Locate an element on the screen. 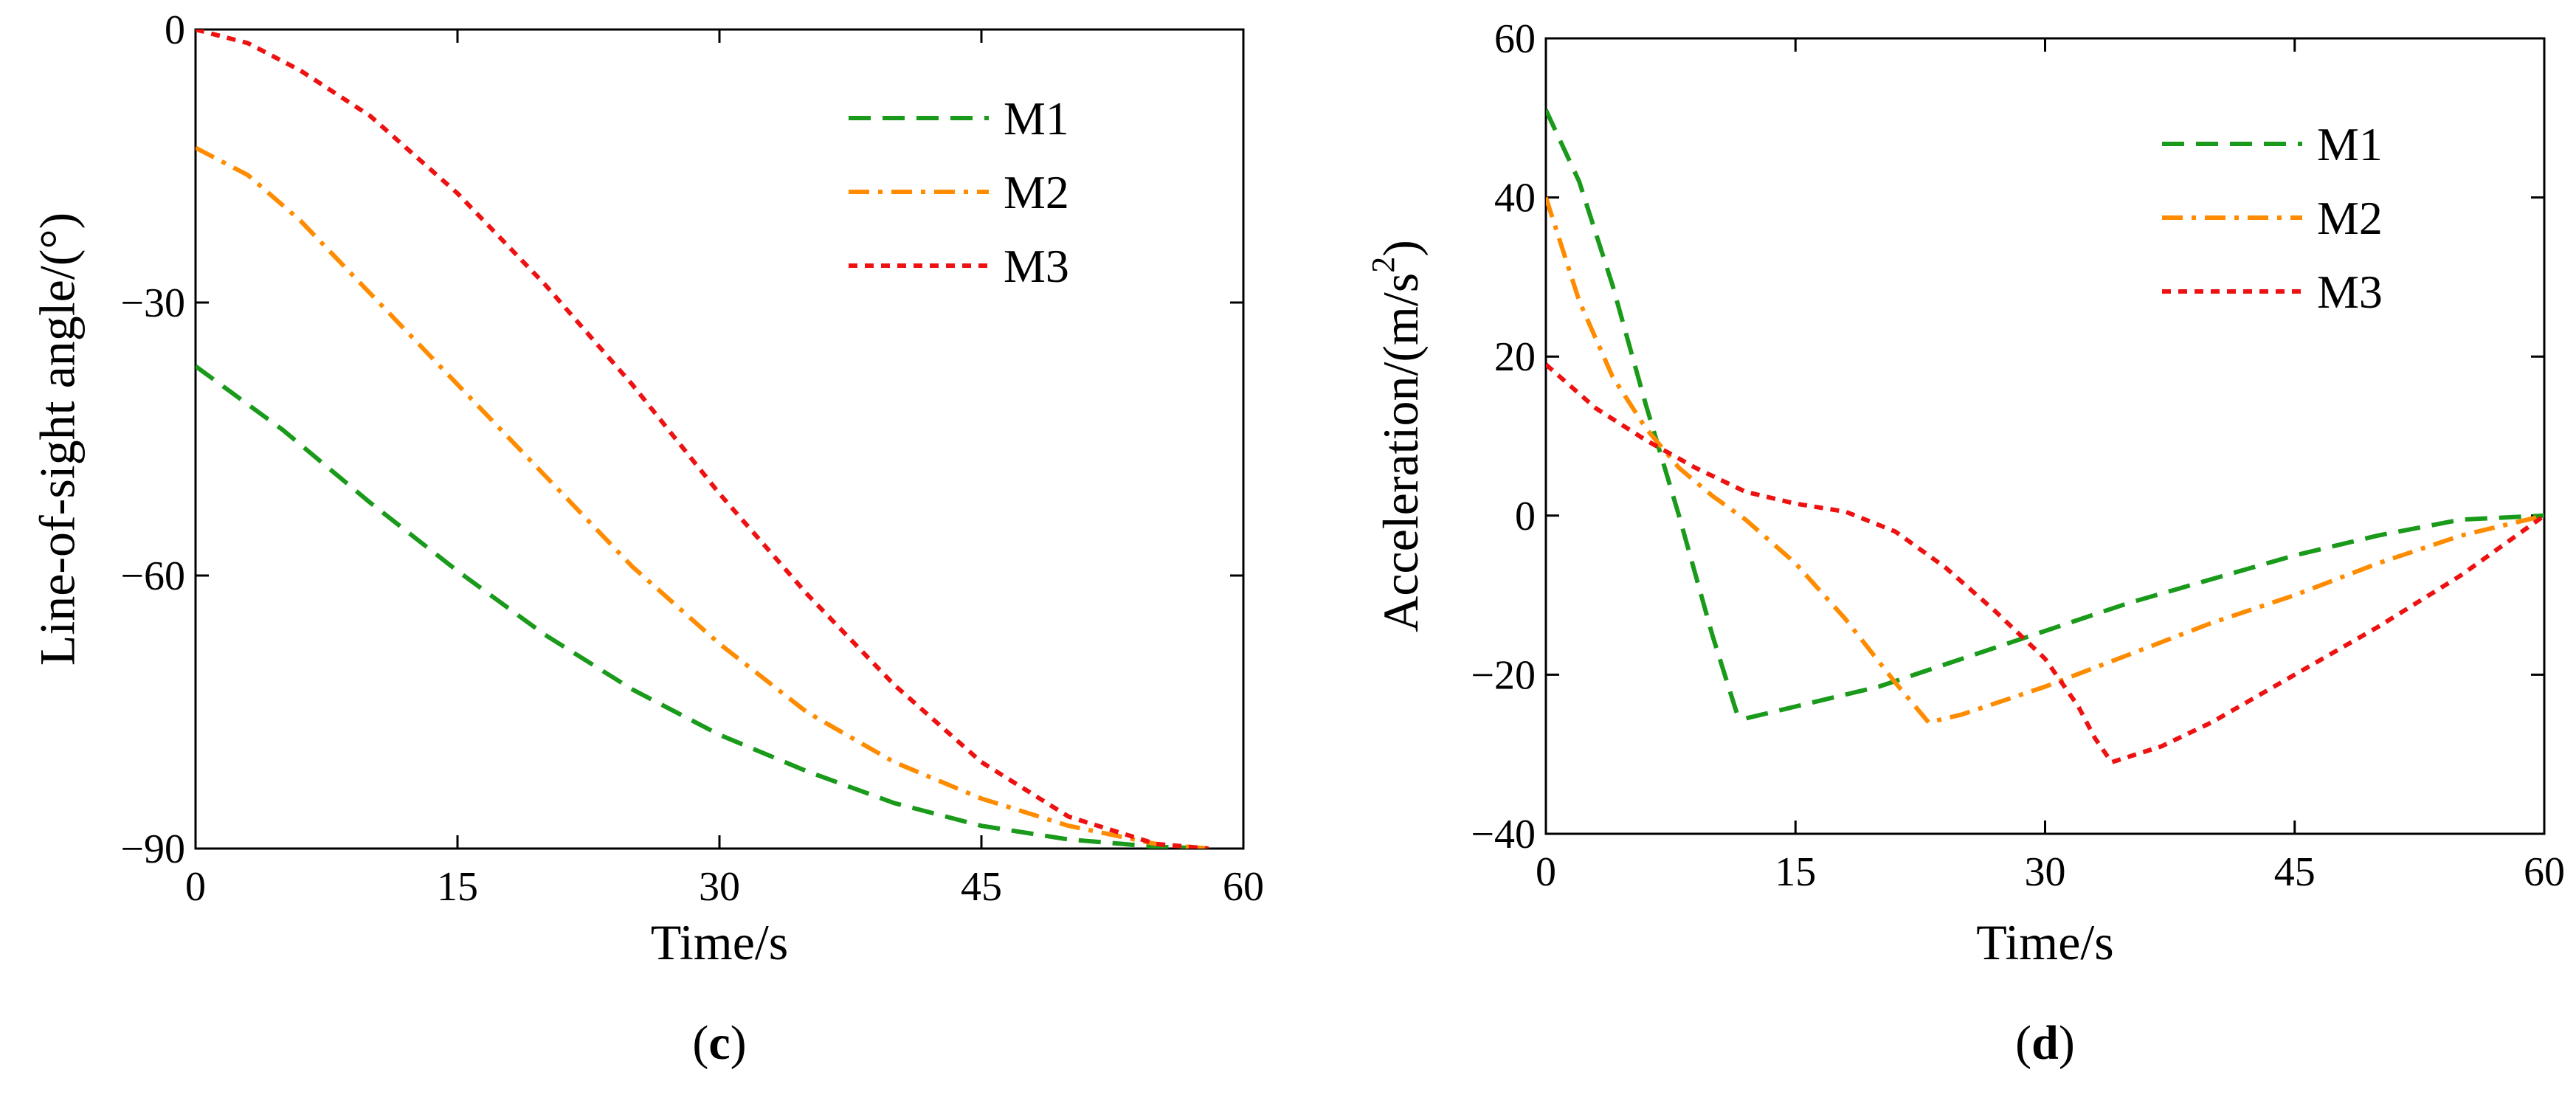  panel-label-c-open: ( is located at coordinates (700, 1043).